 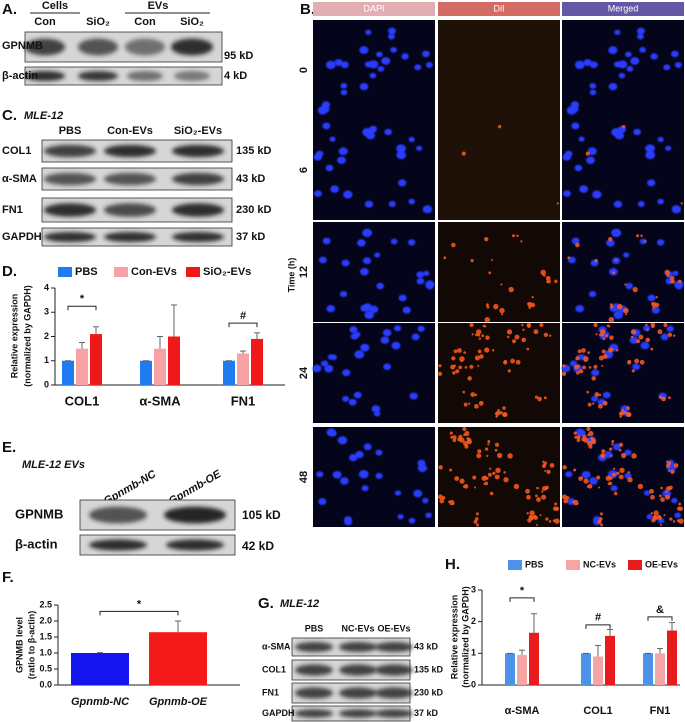 I want to click on time-label: 0, so click(x=304, y=70).